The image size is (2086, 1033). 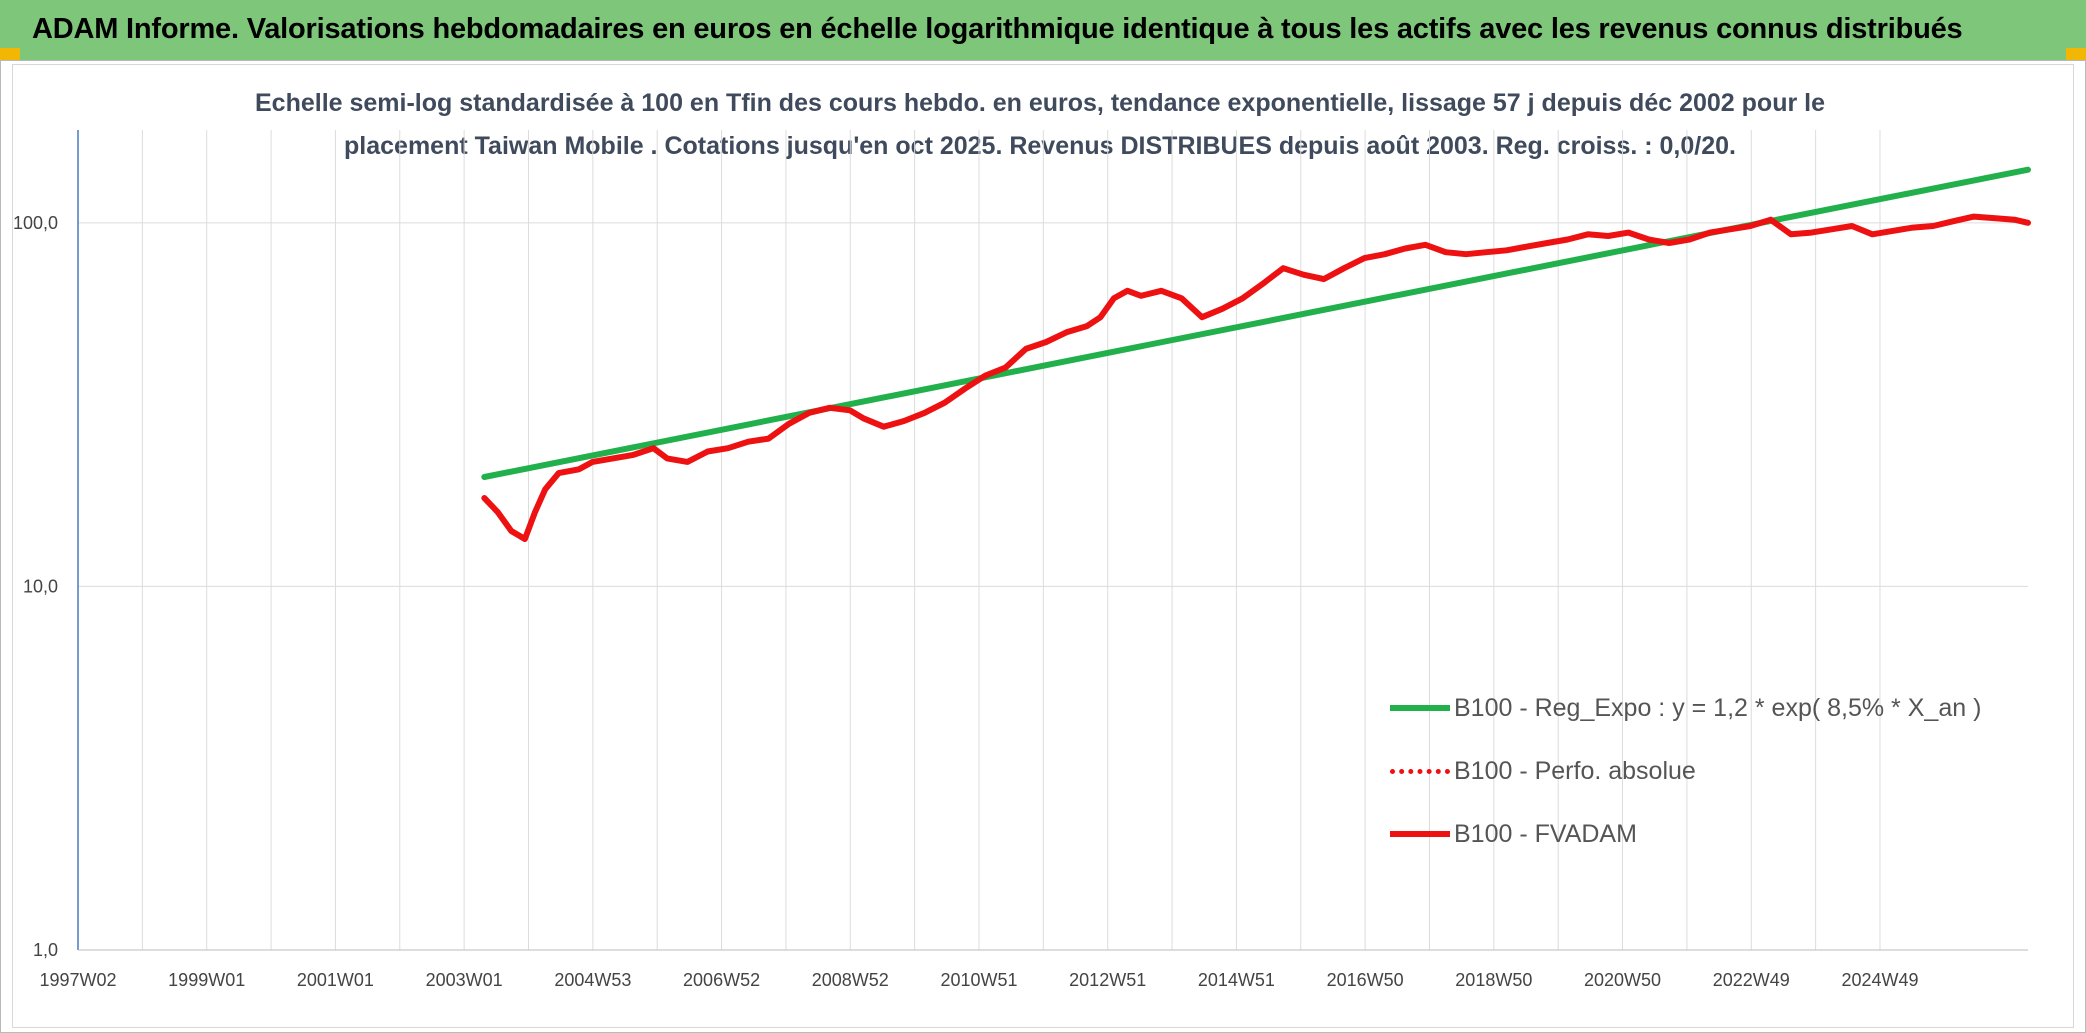 I want to click on x-tick-label: 2006W52, so click(x=721, y=980).